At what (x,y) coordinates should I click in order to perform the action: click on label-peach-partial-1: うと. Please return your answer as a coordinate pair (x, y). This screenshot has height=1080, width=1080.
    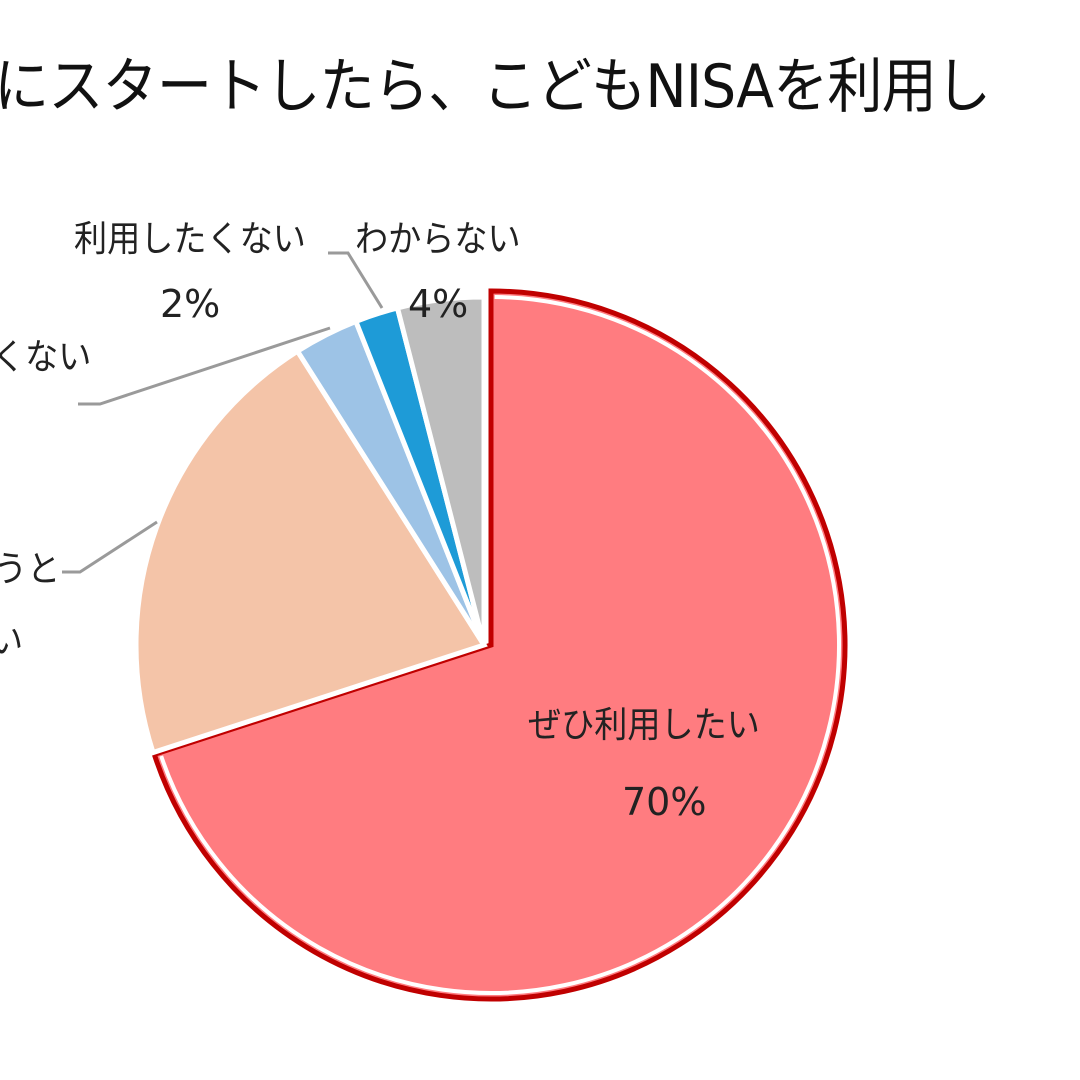
    Looking at the image, I should click on (30, 569).